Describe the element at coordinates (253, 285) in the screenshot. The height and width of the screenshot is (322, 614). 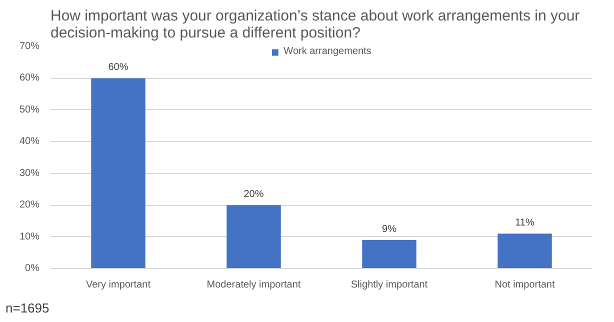
I see `x-tick-label: Moderately important` at that location.